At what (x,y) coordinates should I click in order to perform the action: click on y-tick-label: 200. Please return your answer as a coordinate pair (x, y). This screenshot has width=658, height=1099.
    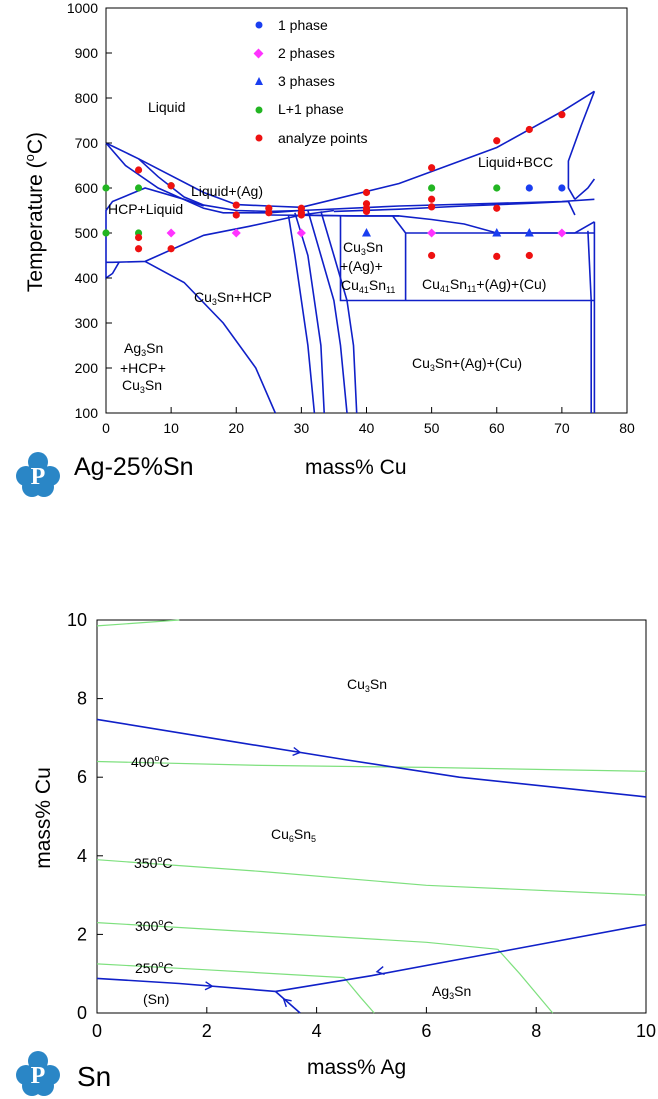
    Looking at the image, I should click on (87, 368).